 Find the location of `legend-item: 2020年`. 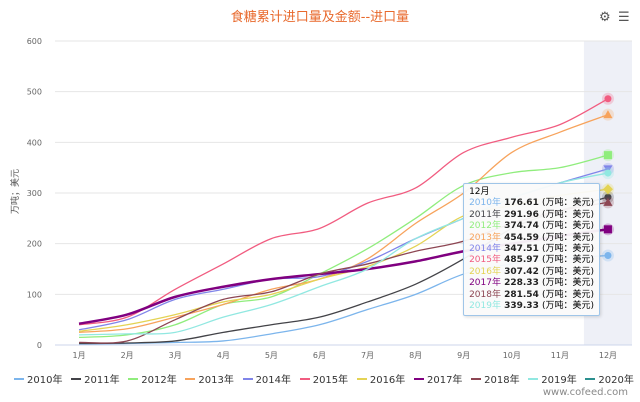

legend-item: 2020年 is located at coordinates (609, 378).